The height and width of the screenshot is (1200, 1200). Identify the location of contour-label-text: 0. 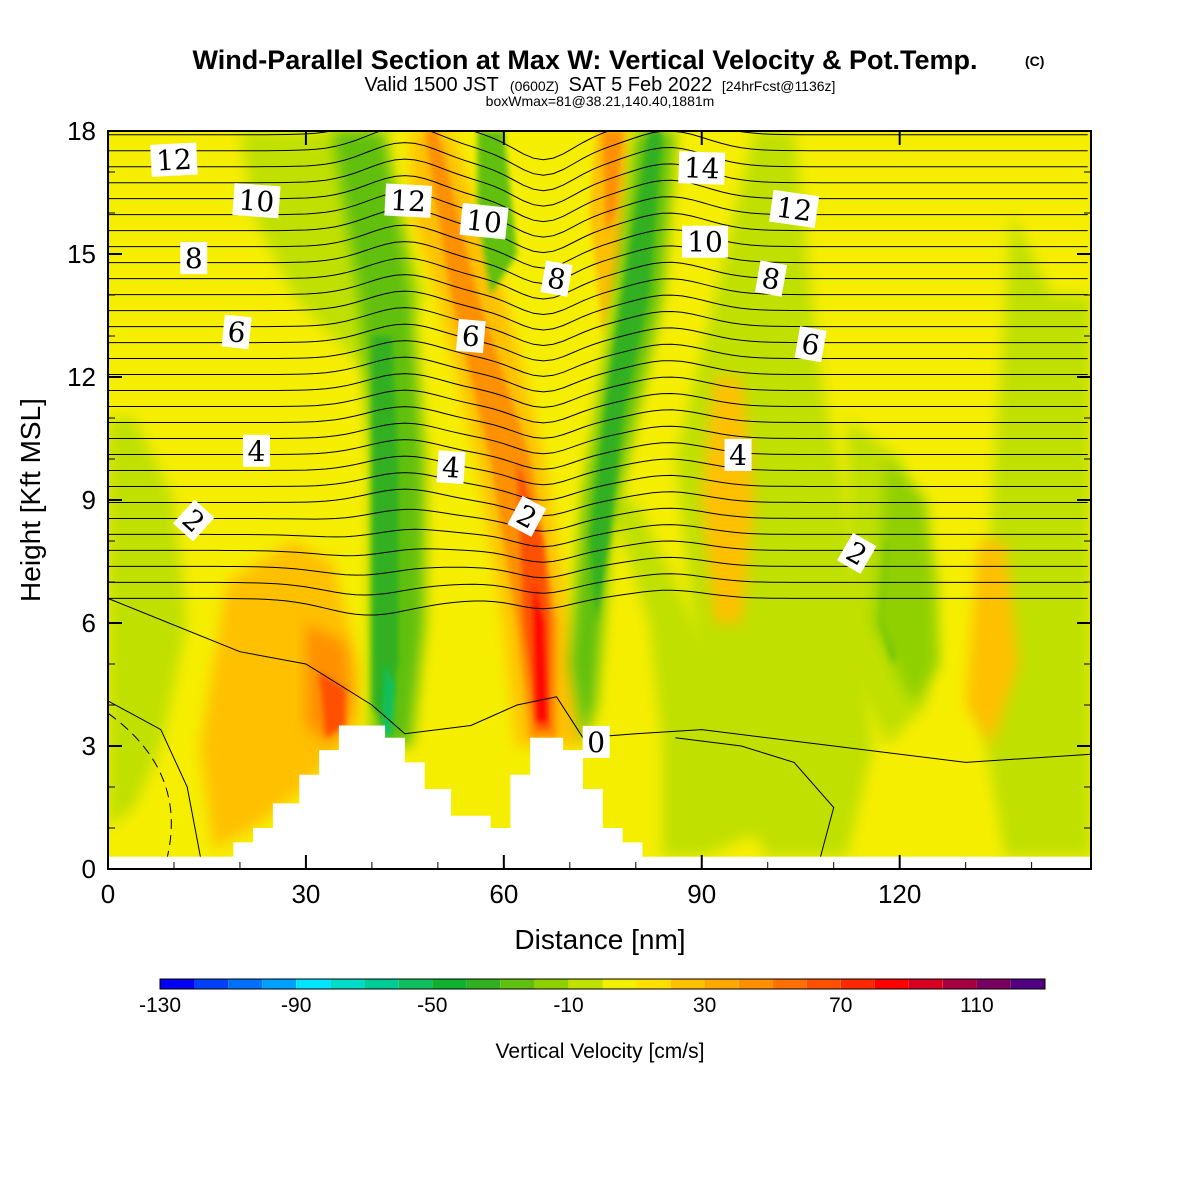
(596, 742).